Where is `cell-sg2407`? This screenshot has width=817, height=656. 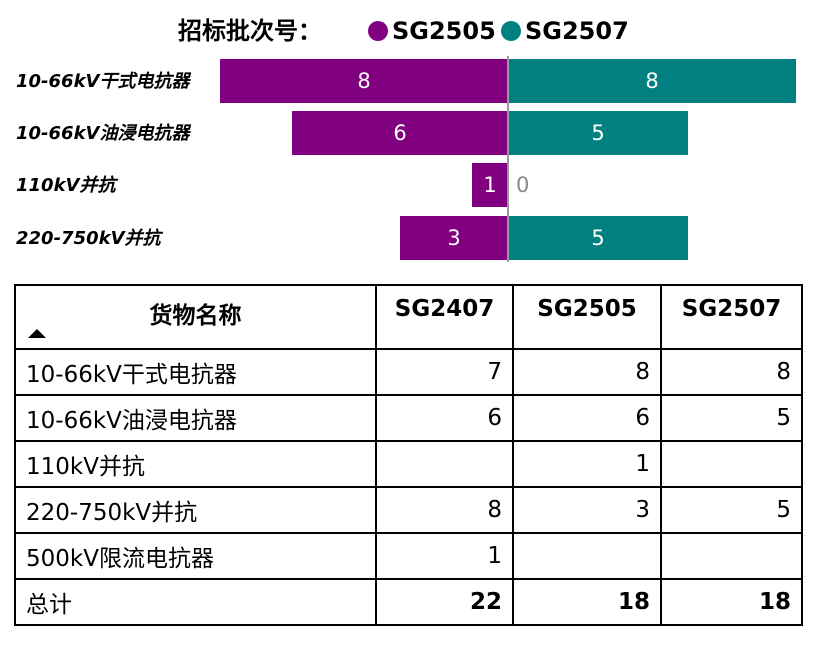
cell-sg2407 is located at coordinates (444, 464).